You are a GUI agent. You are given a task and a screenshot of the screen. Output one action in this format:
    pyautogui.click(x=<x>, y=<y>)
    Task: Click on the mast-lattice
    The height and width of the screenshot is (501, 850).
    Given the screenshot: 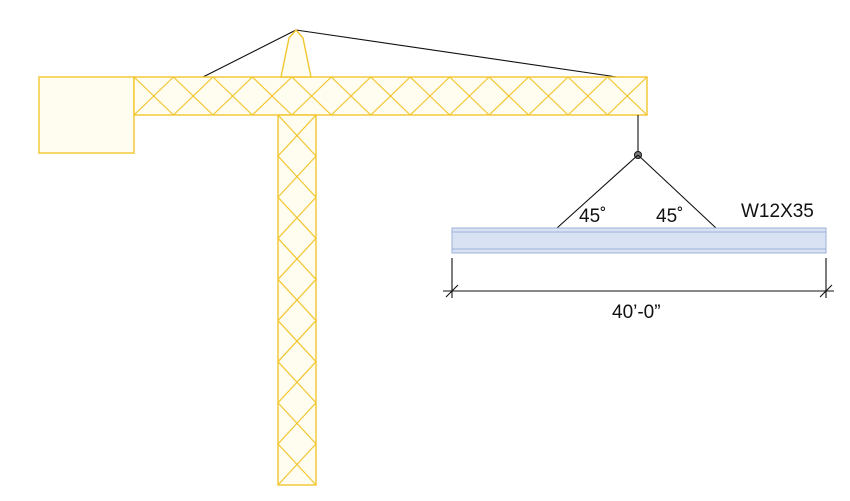 What is the action you would take?
    pyautogui.click(x=297, y=300)
    